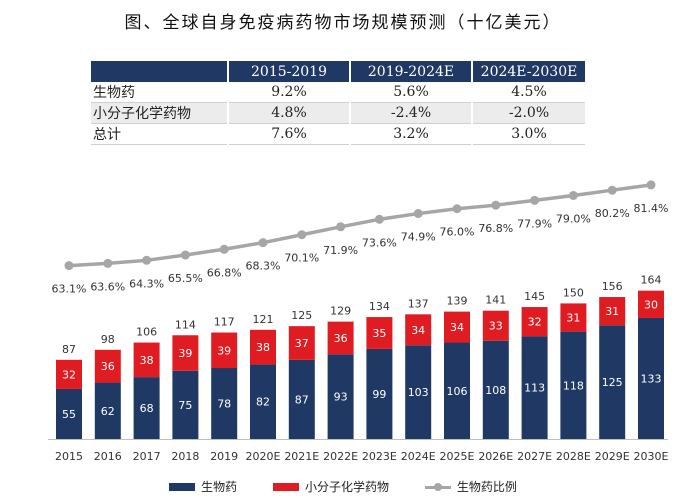 This screenshot has width=686, height=499. Describe the element at coordinates (340, 311) in the screenshot. I see `data-label-total: 129` at that location.